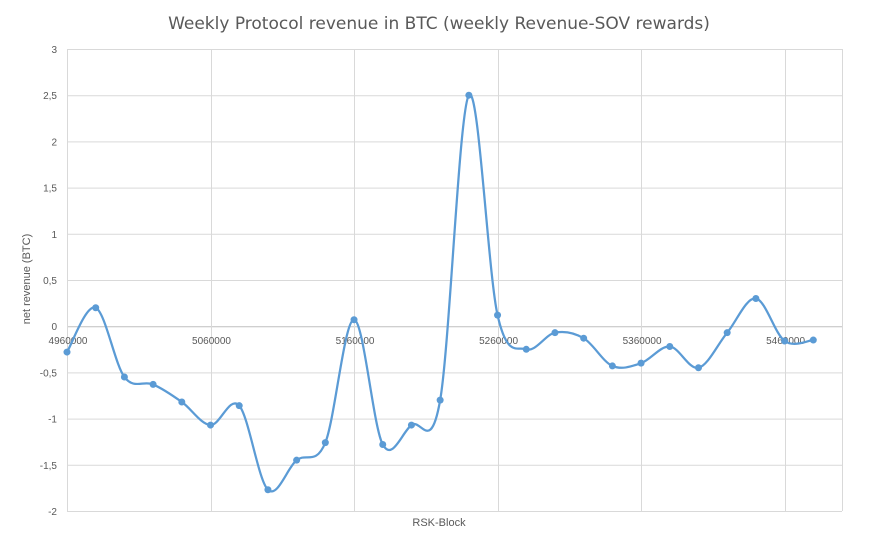 This screenshot has height=541, width=869. What do you see at coordinates (50, 189) in the screenshot?
I see `y-tick-label: 1,5` at bounding box center [50, 189].